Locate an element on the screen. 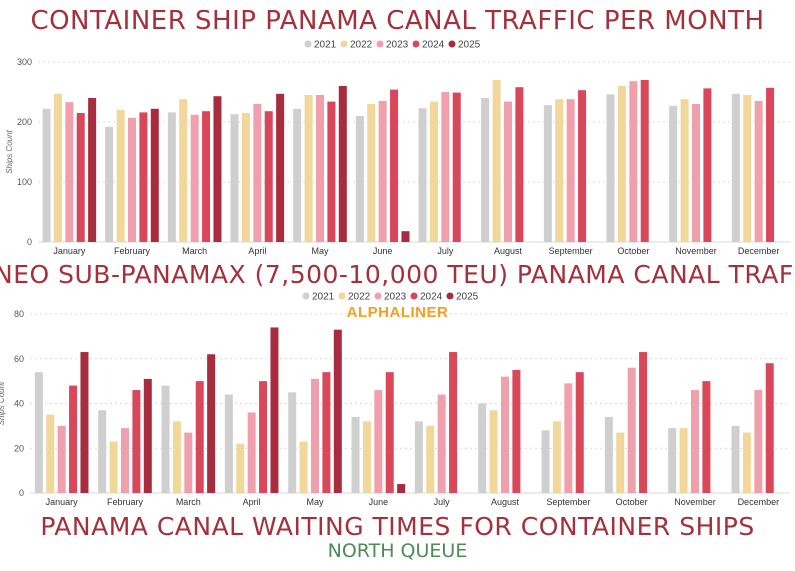  bar-2024-march is located at coordinates (206, 176).